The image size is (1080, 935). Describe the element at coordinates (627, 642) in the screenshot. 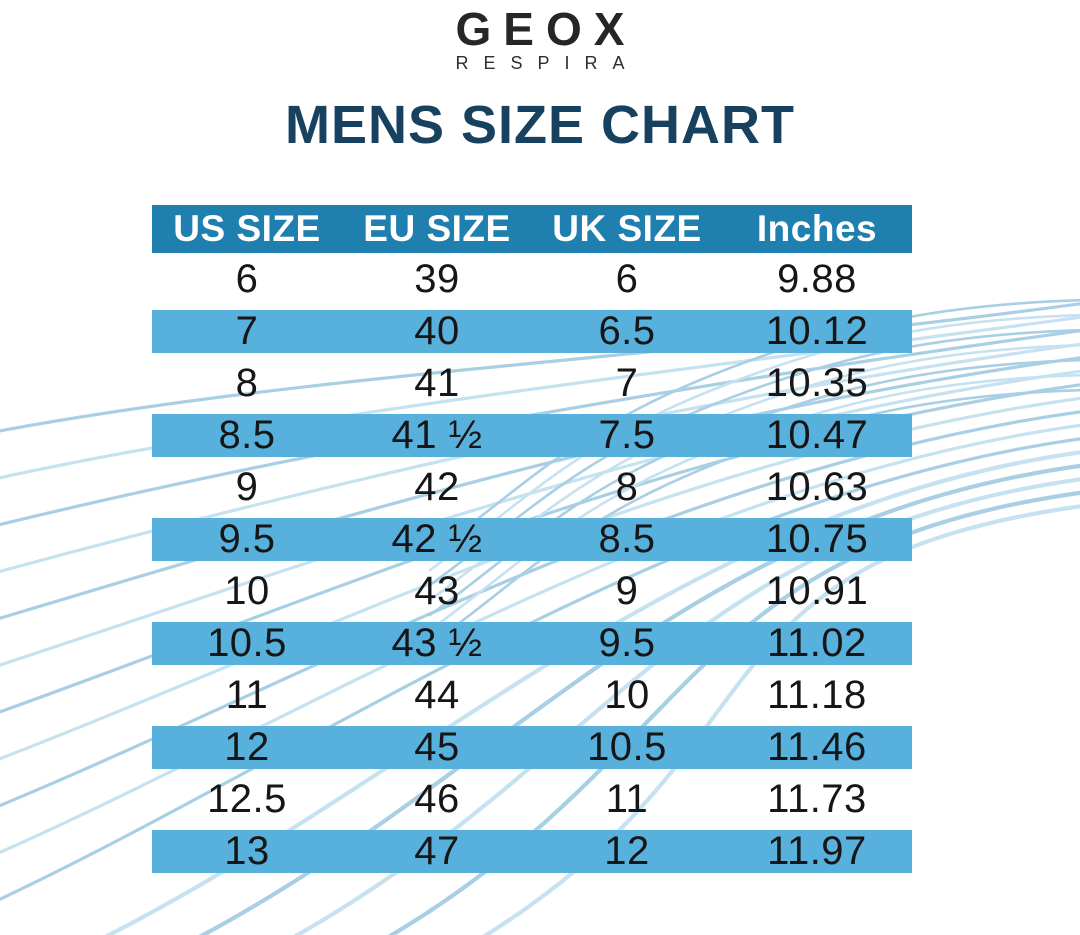

I see `cell-uk-size: 9.5` at that location.